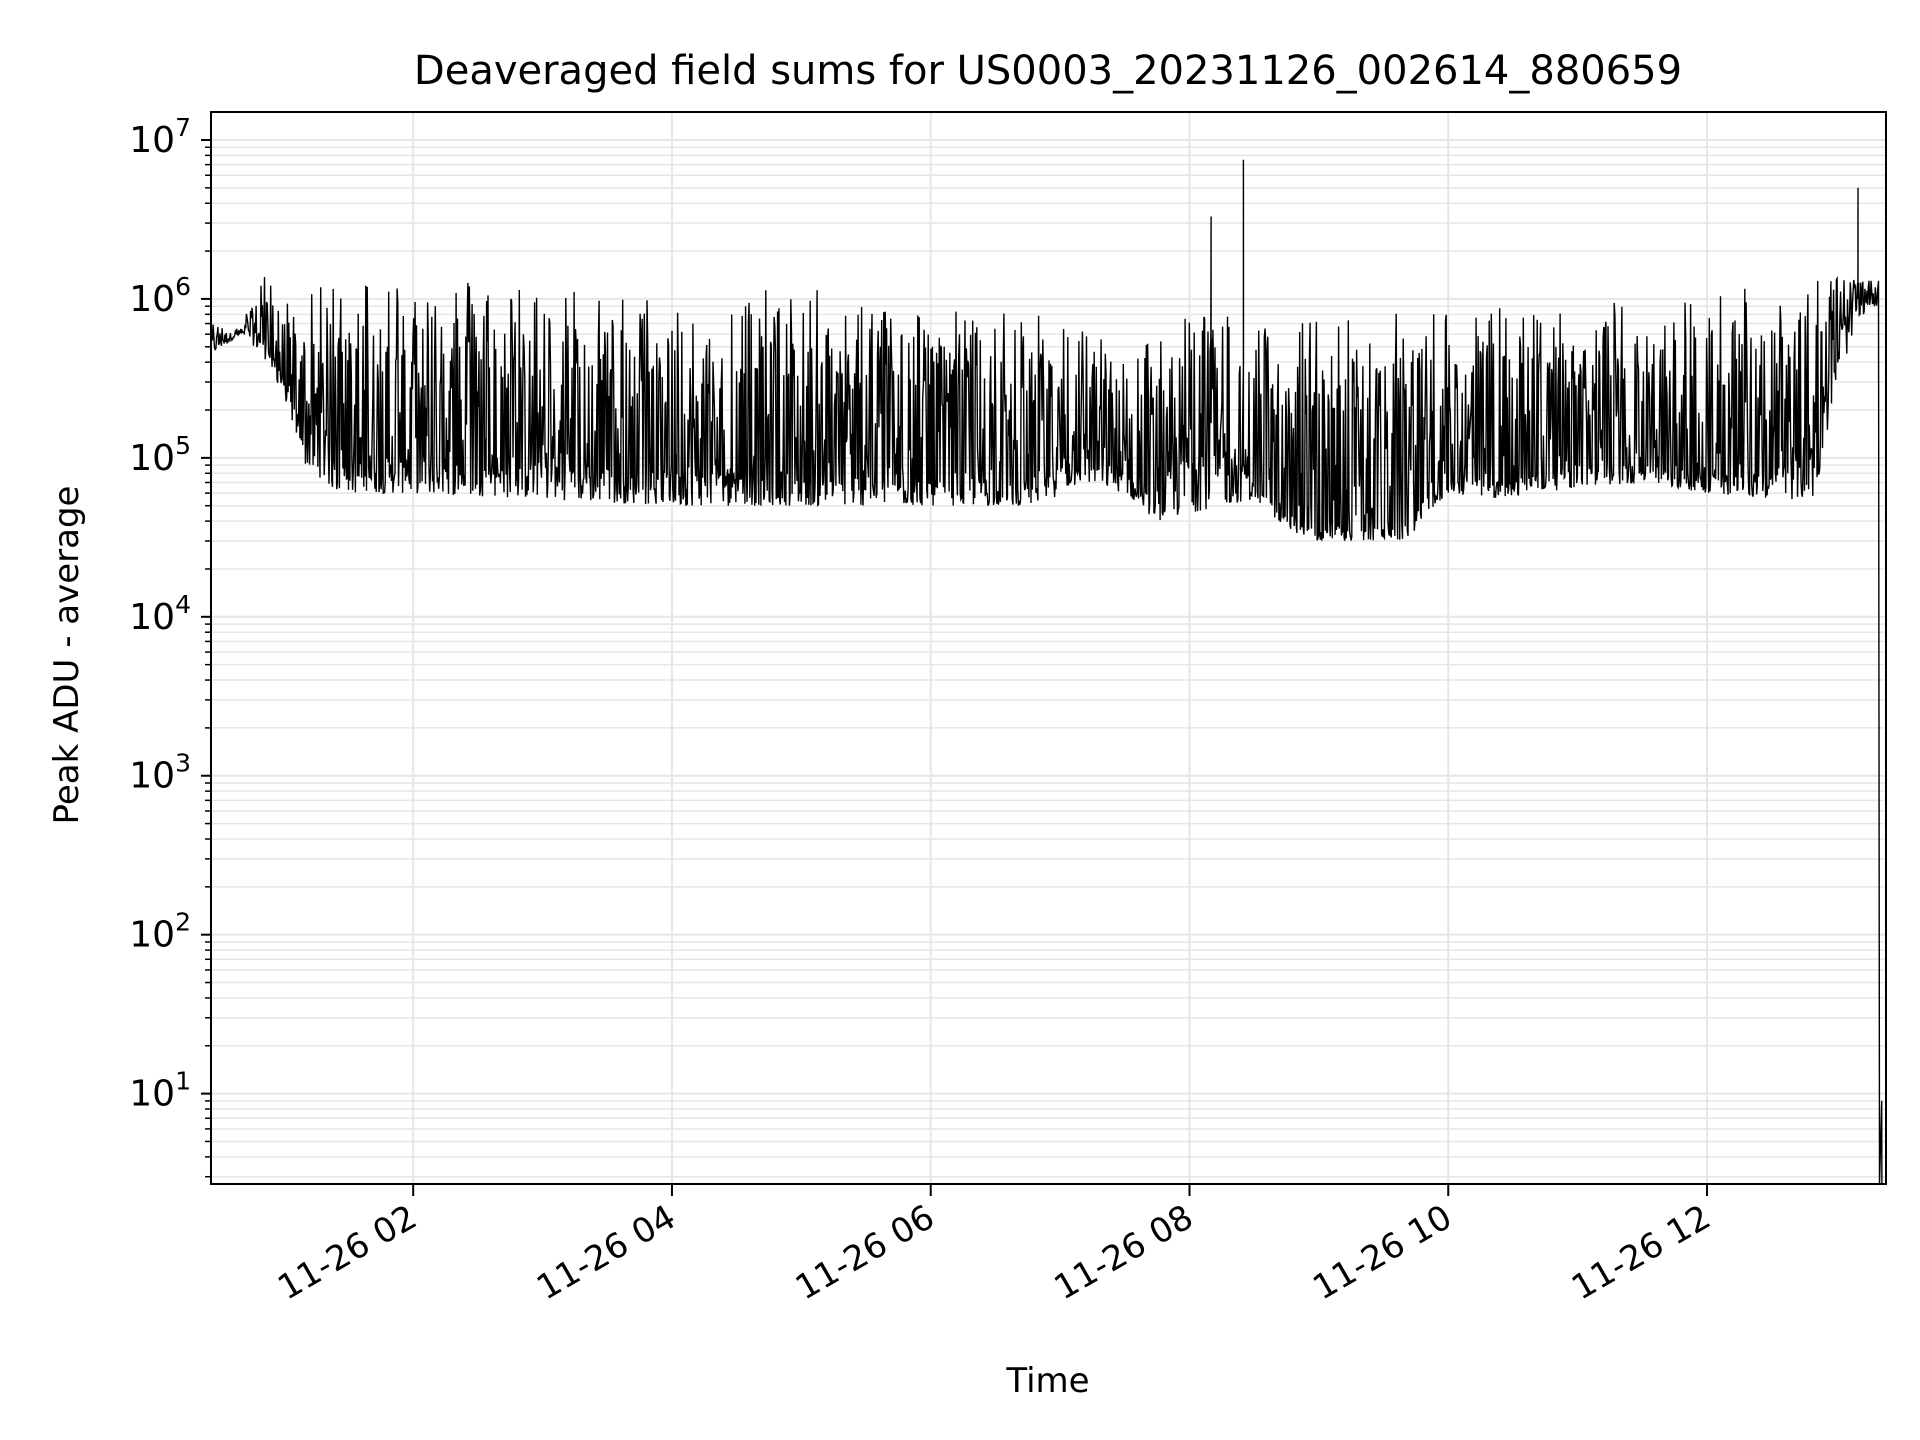  I want to click on y-tick-label: 10⁴, so click(160, 614).